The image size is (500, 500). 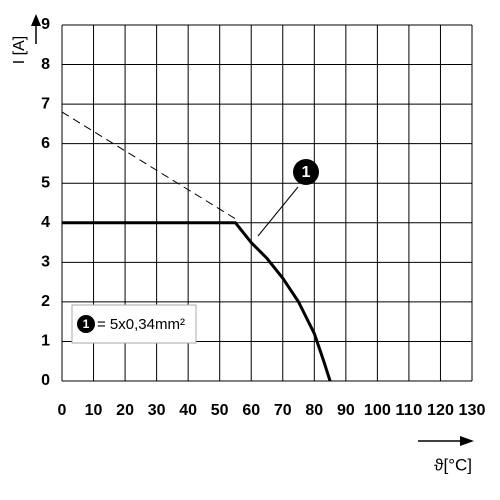 What do you see at coordinates (45, 103) in the screenshot?
I see `y-tick-label: 7` at bounding box center [45, 103].